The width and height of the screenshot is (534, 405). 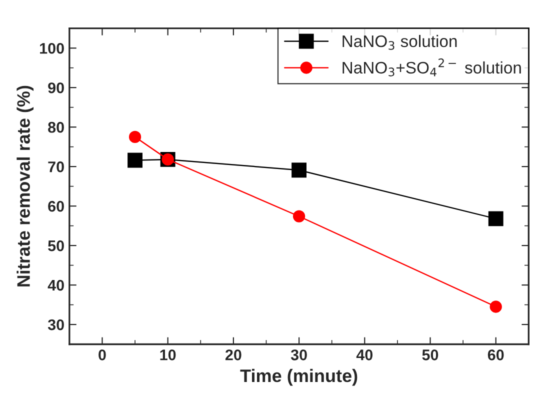 What do you see at coordinates (56, 127) in the screenshot?
I see `y-tick-label: 80` at bounding box center [56, 127].